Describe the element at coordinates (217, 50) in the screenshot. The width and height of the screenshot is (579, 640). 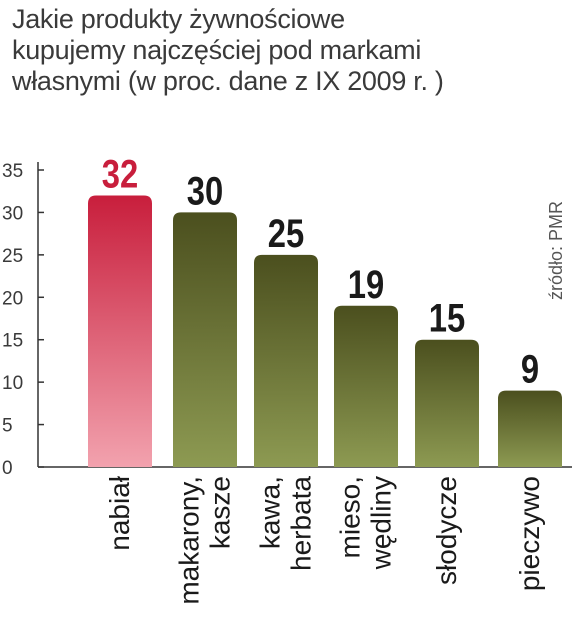
I see `chart-title-line: kupujemy najczęściej pod markami` at that location.